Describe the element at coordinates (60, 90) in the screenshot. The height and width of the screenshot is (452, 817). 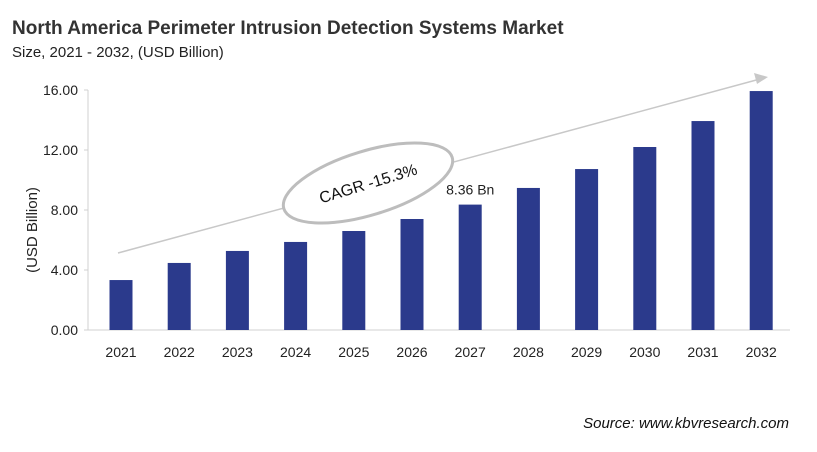
I see `y-tick-label: 16.00` at that location.